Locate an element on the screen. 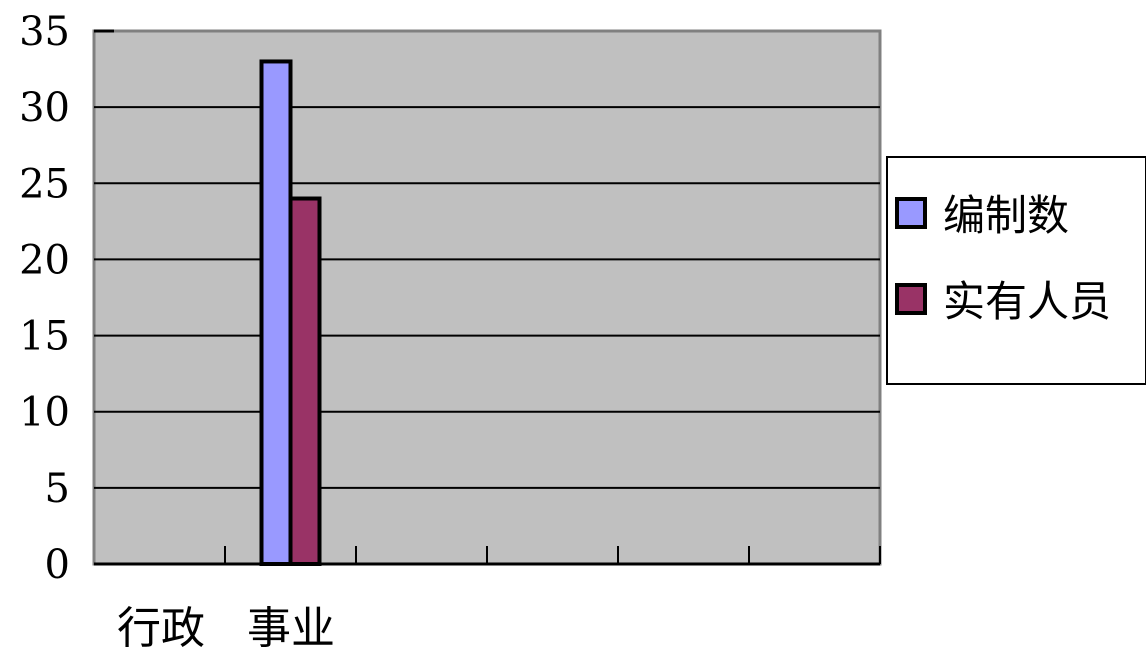 The image size is (1146, 649). legend-swatch-shiyourenyuan is located at coordinates (911, 299).